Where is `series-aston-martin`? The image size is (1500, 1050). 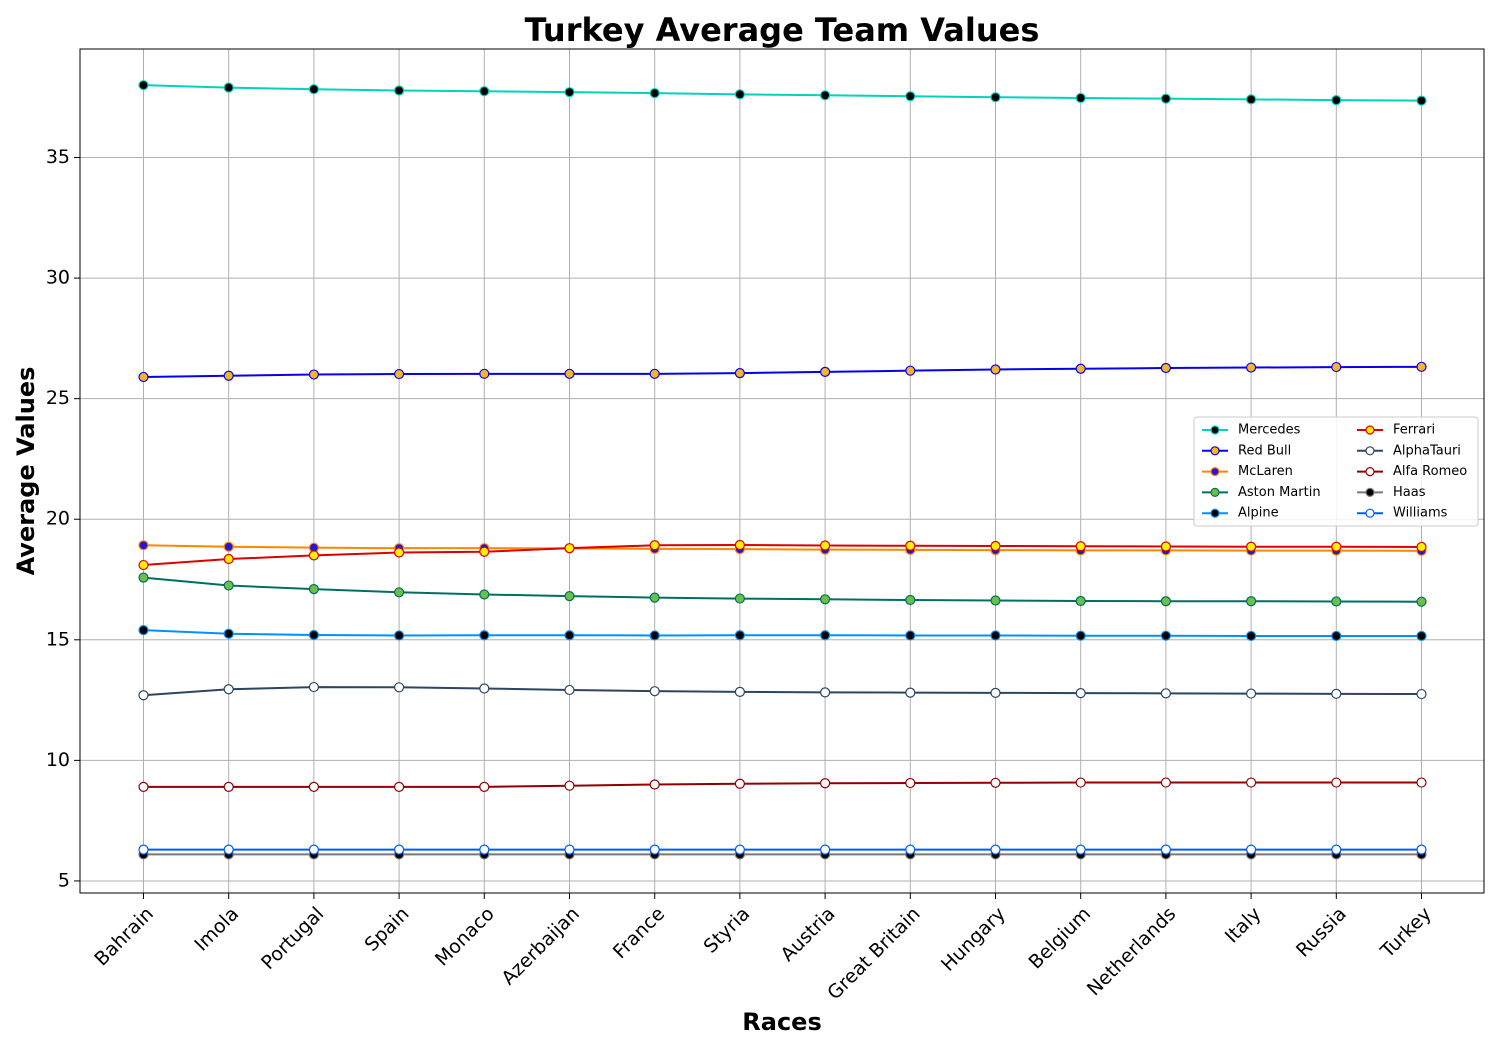
series-aston-martin is located at coordinates (782, 589).